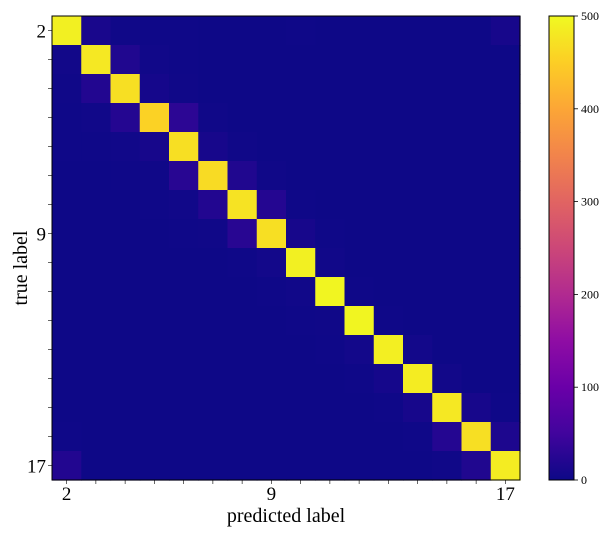 The image size is (606, 533). What do you see at coordinates (42, 235) in the screenshot?
I see `y-tick-label: 9` at bounding box center [42, 235].